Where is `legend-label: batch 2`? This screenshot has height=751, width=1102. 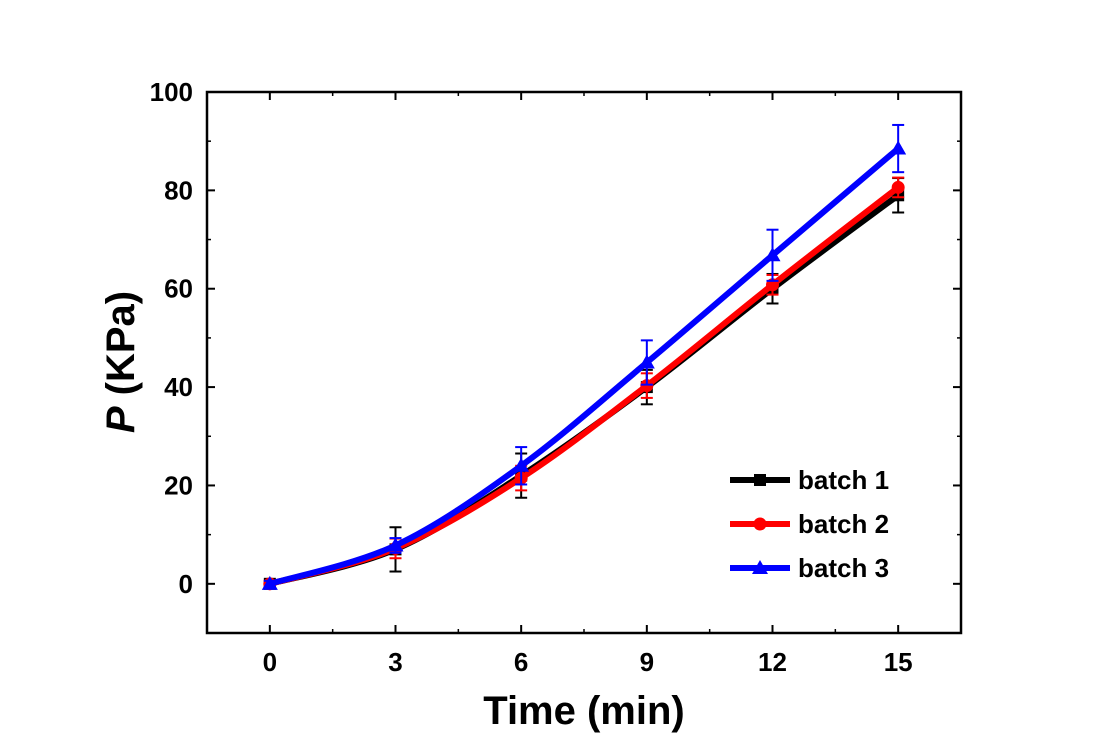 legend-label: batch 2 is located at coordinates (843, 524).